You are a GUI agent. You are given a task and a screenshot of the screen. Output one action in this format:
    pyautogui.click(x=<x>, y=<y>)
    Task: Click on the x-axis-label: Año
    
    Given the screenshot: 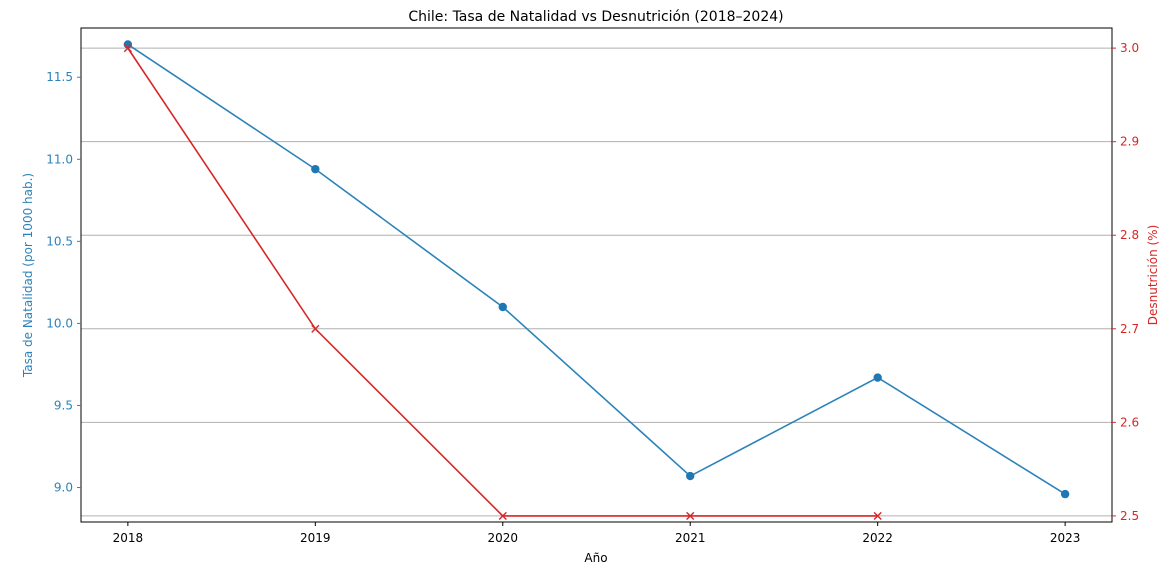 What is the action you would take?
    pyautogui.click(x=595, y=558)
    